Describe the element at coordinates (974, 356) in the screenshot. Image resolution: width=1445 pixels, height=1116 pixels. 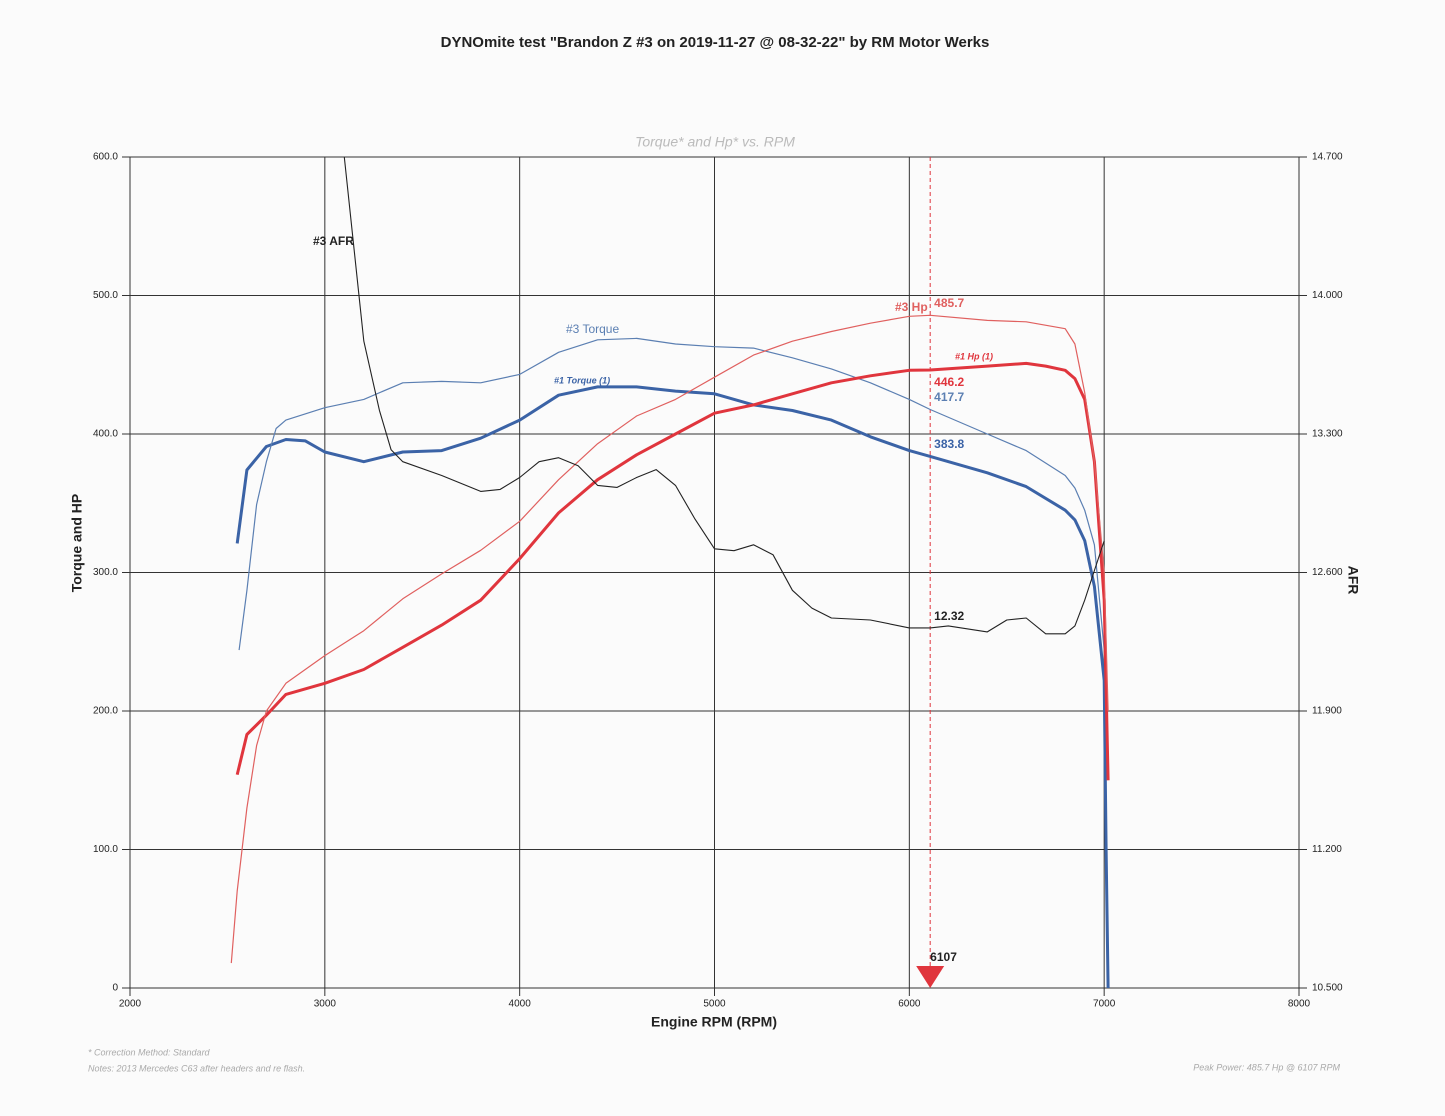
I see `series-label: #1 Hp (1)` at that location.